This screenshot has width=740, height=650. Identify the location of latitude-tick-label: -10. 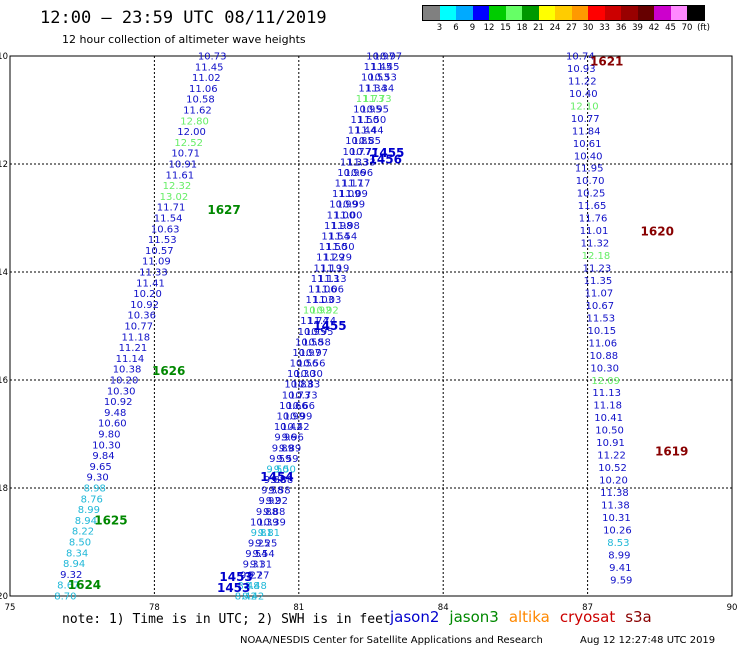
(4, 57).